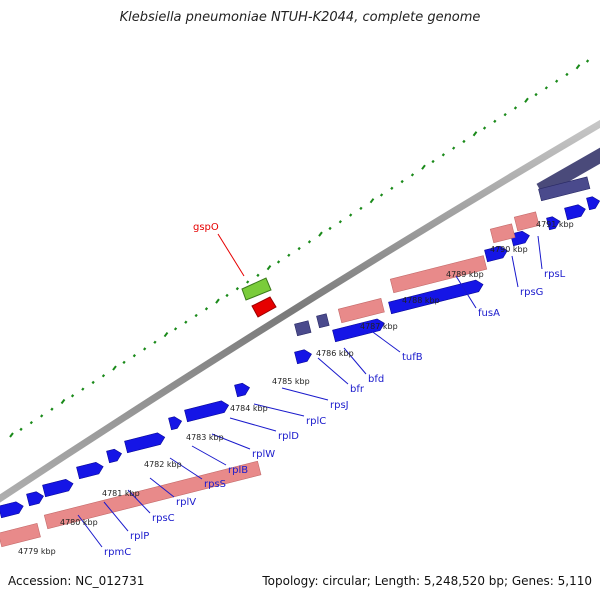 Image resolution: width=600 pixels, height=600 pixels. Describe the element at coordinates (465, 274) in the screenshot. I see `kbp-label: 4789 kbp` at that location.